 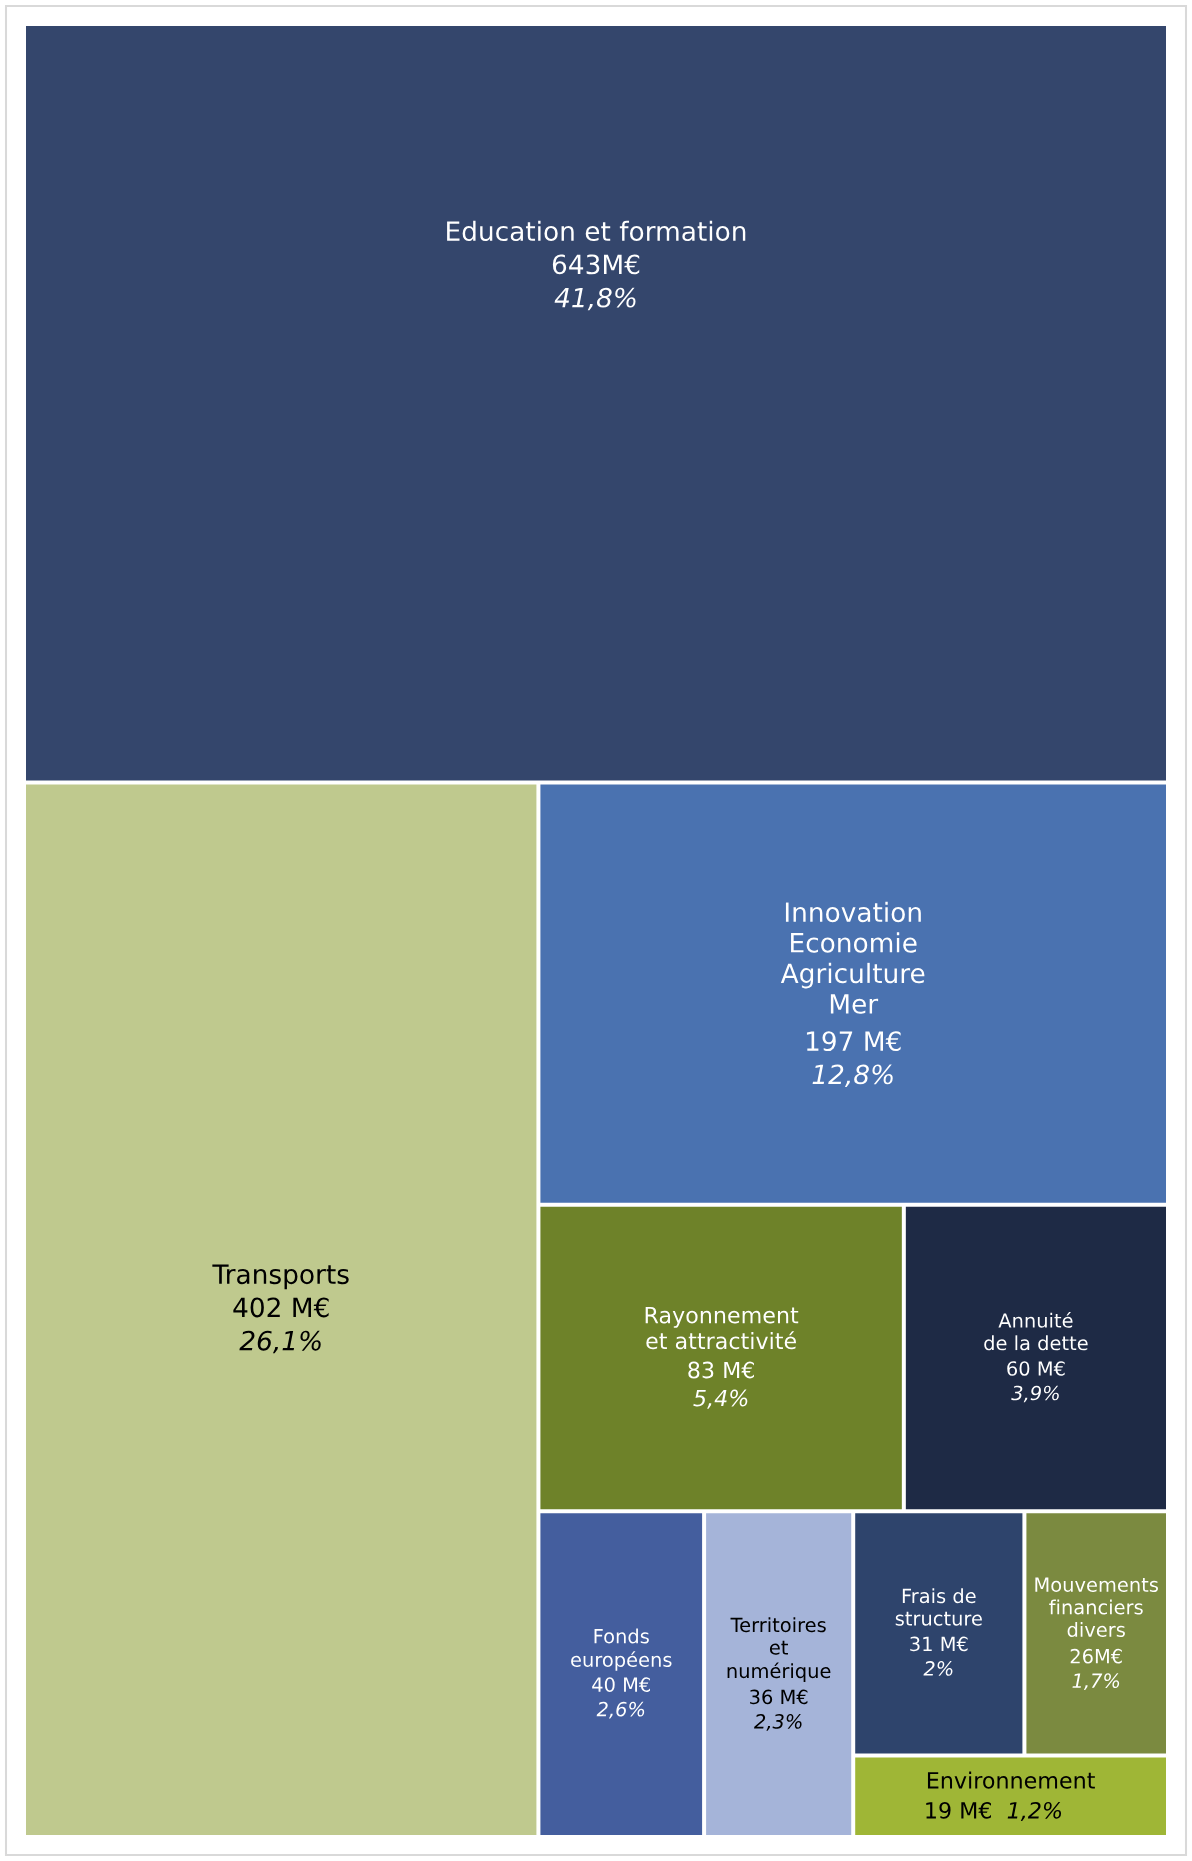 What do you see at coordinates (1011, 1780) in the screenshot?
I see `category-label: Environnement` at bounding box center [1011, 1780].